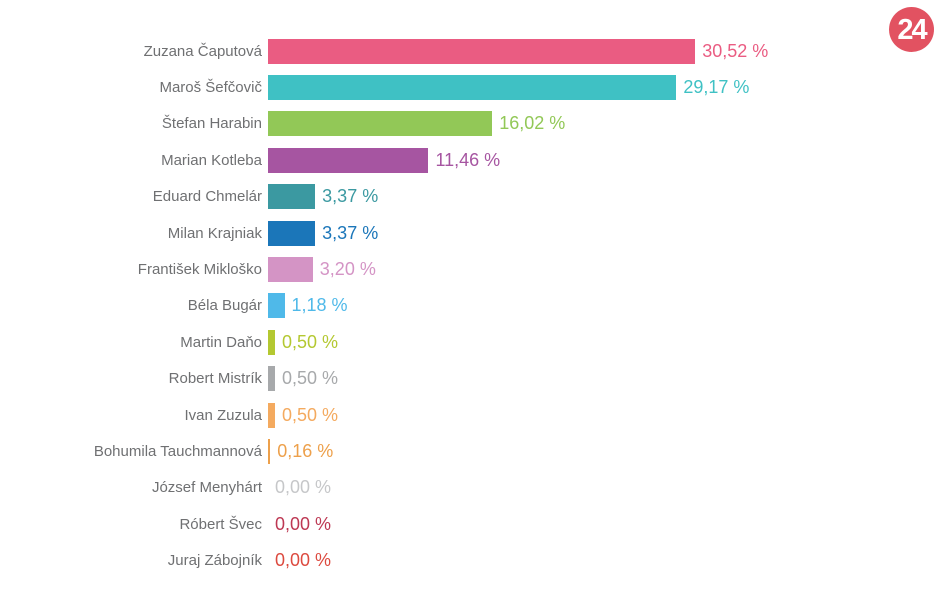 This screenshot has height=596, width=950. Describe the element at coordinates (206, 488) in the screenshot. I see `candidate-label: József Menyhárt` at that location.